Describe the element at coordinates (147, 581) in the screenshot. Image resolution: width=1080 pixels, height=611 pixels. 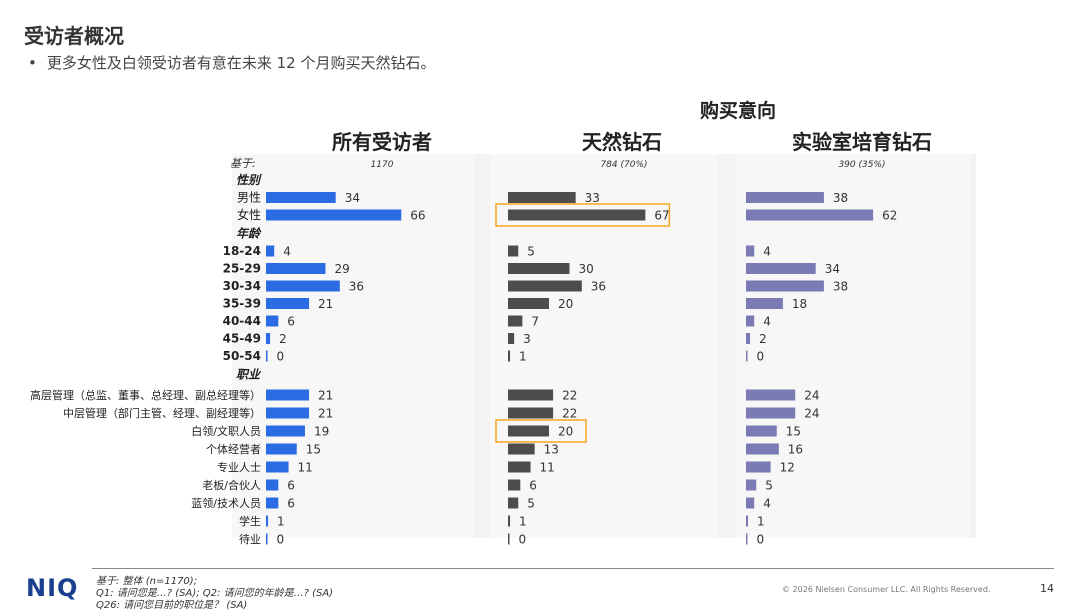
I see `footnote-1: 基于: 整体 (n=1170);` at that location.